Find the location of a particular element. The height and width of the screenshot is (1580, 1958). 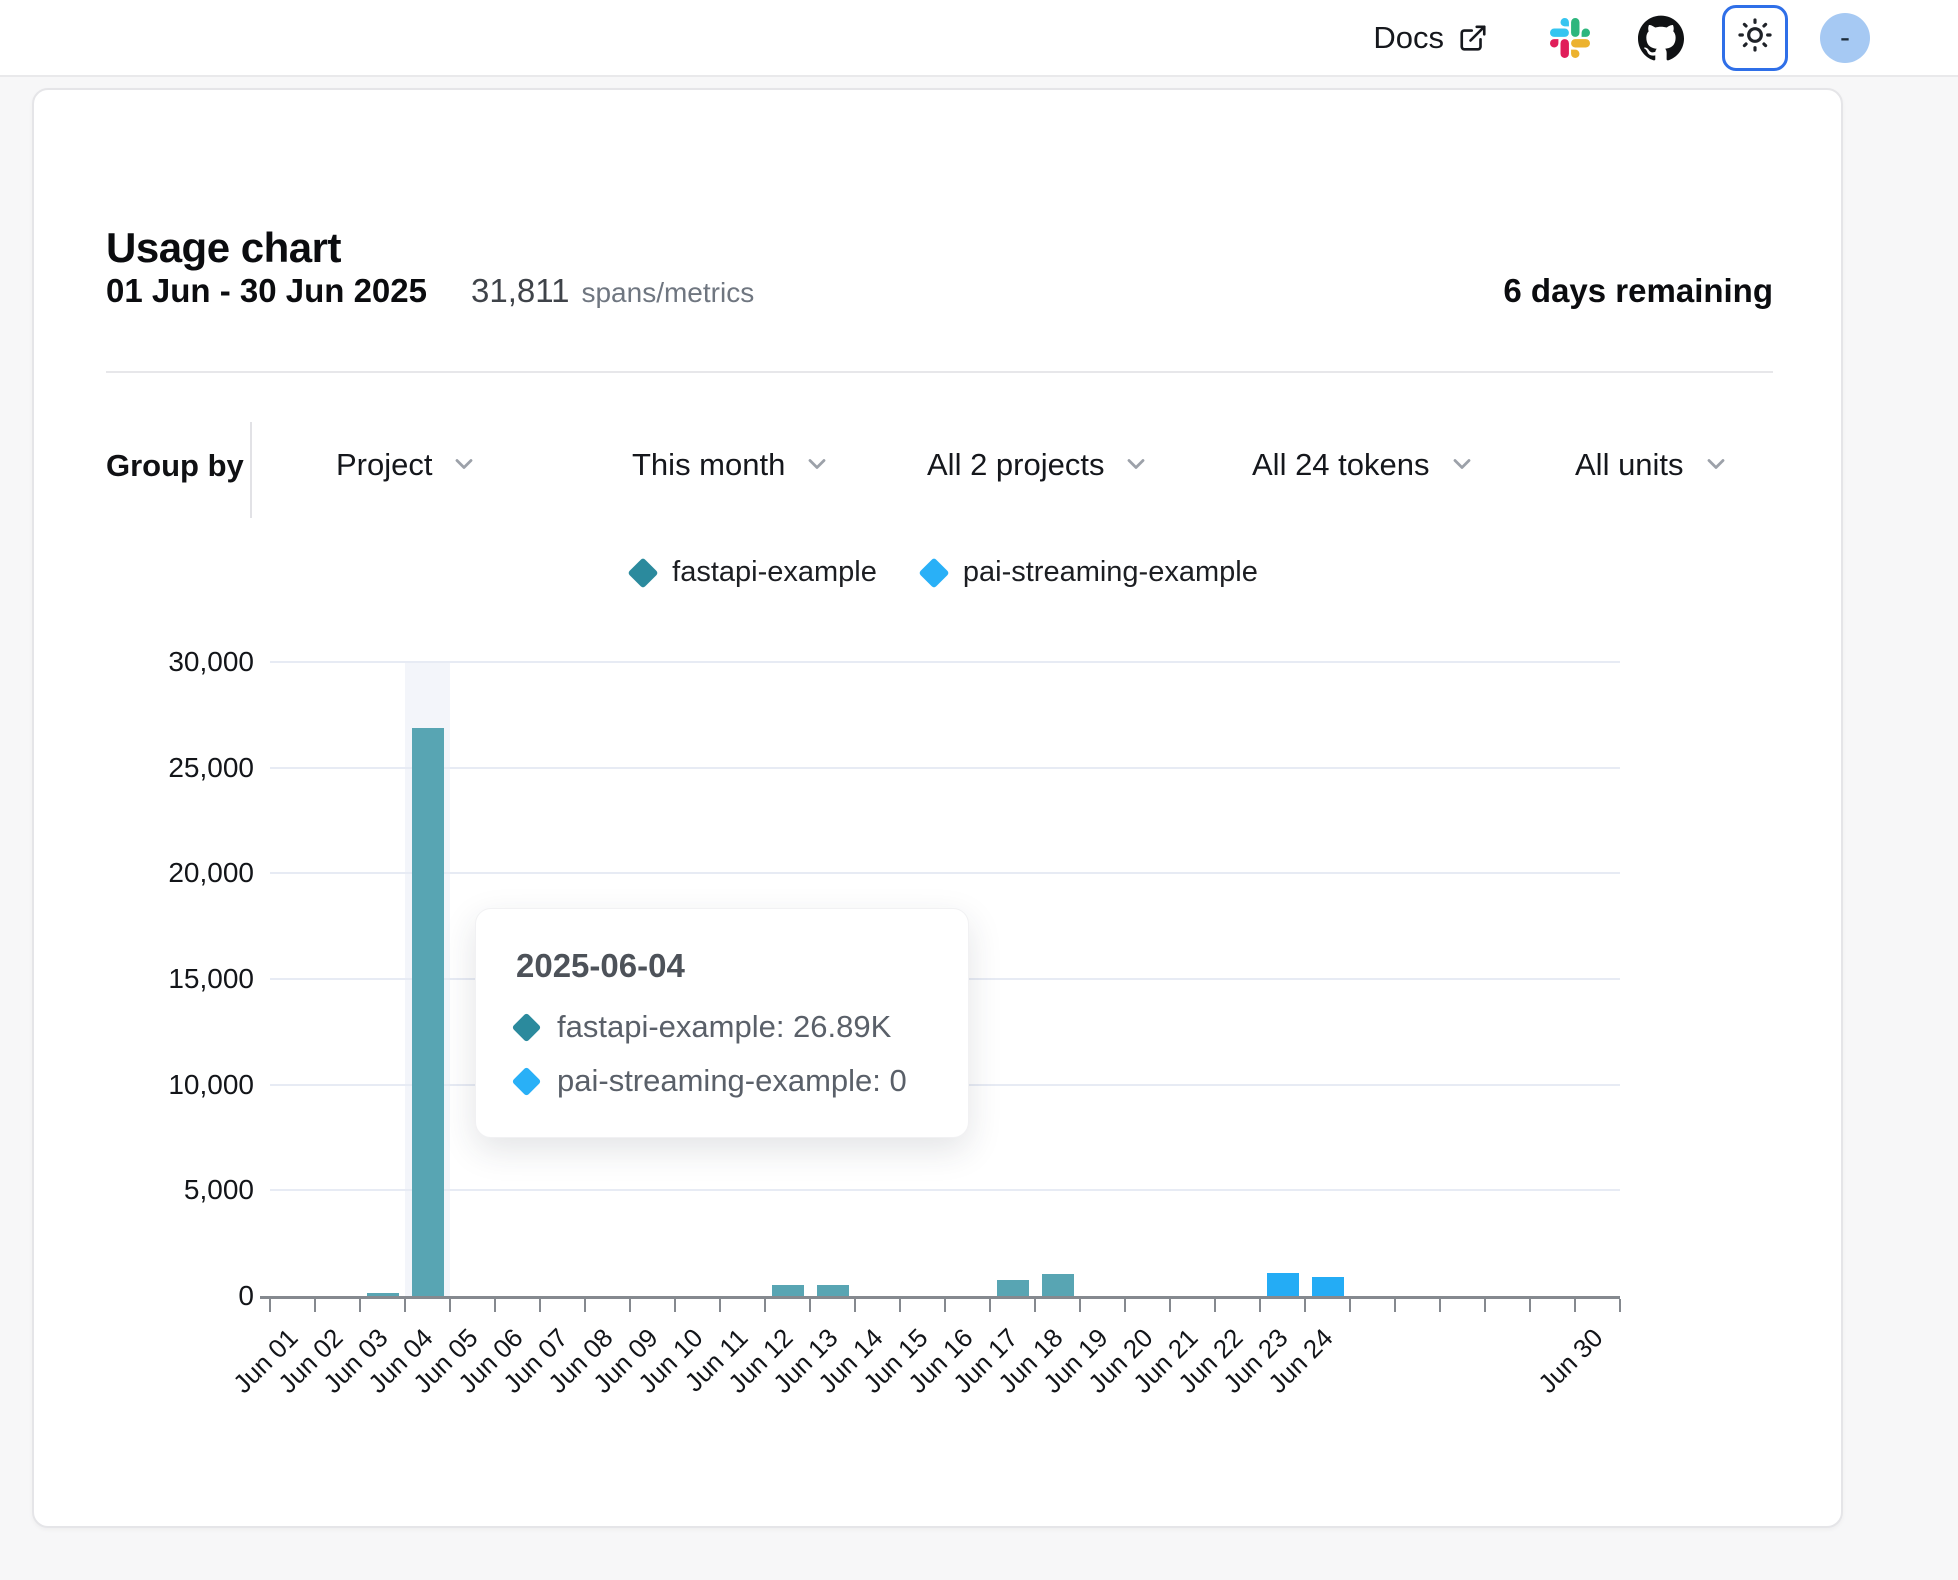

x-tick-label: Jun 06 is located at coordinates (490, 1360).